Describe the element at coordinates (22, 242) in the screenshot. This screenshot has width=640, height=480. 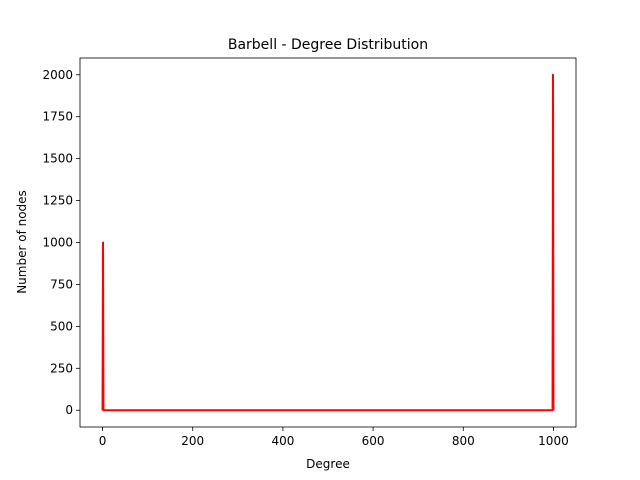
I see `y-axis-label: Number of nodes` at that location.